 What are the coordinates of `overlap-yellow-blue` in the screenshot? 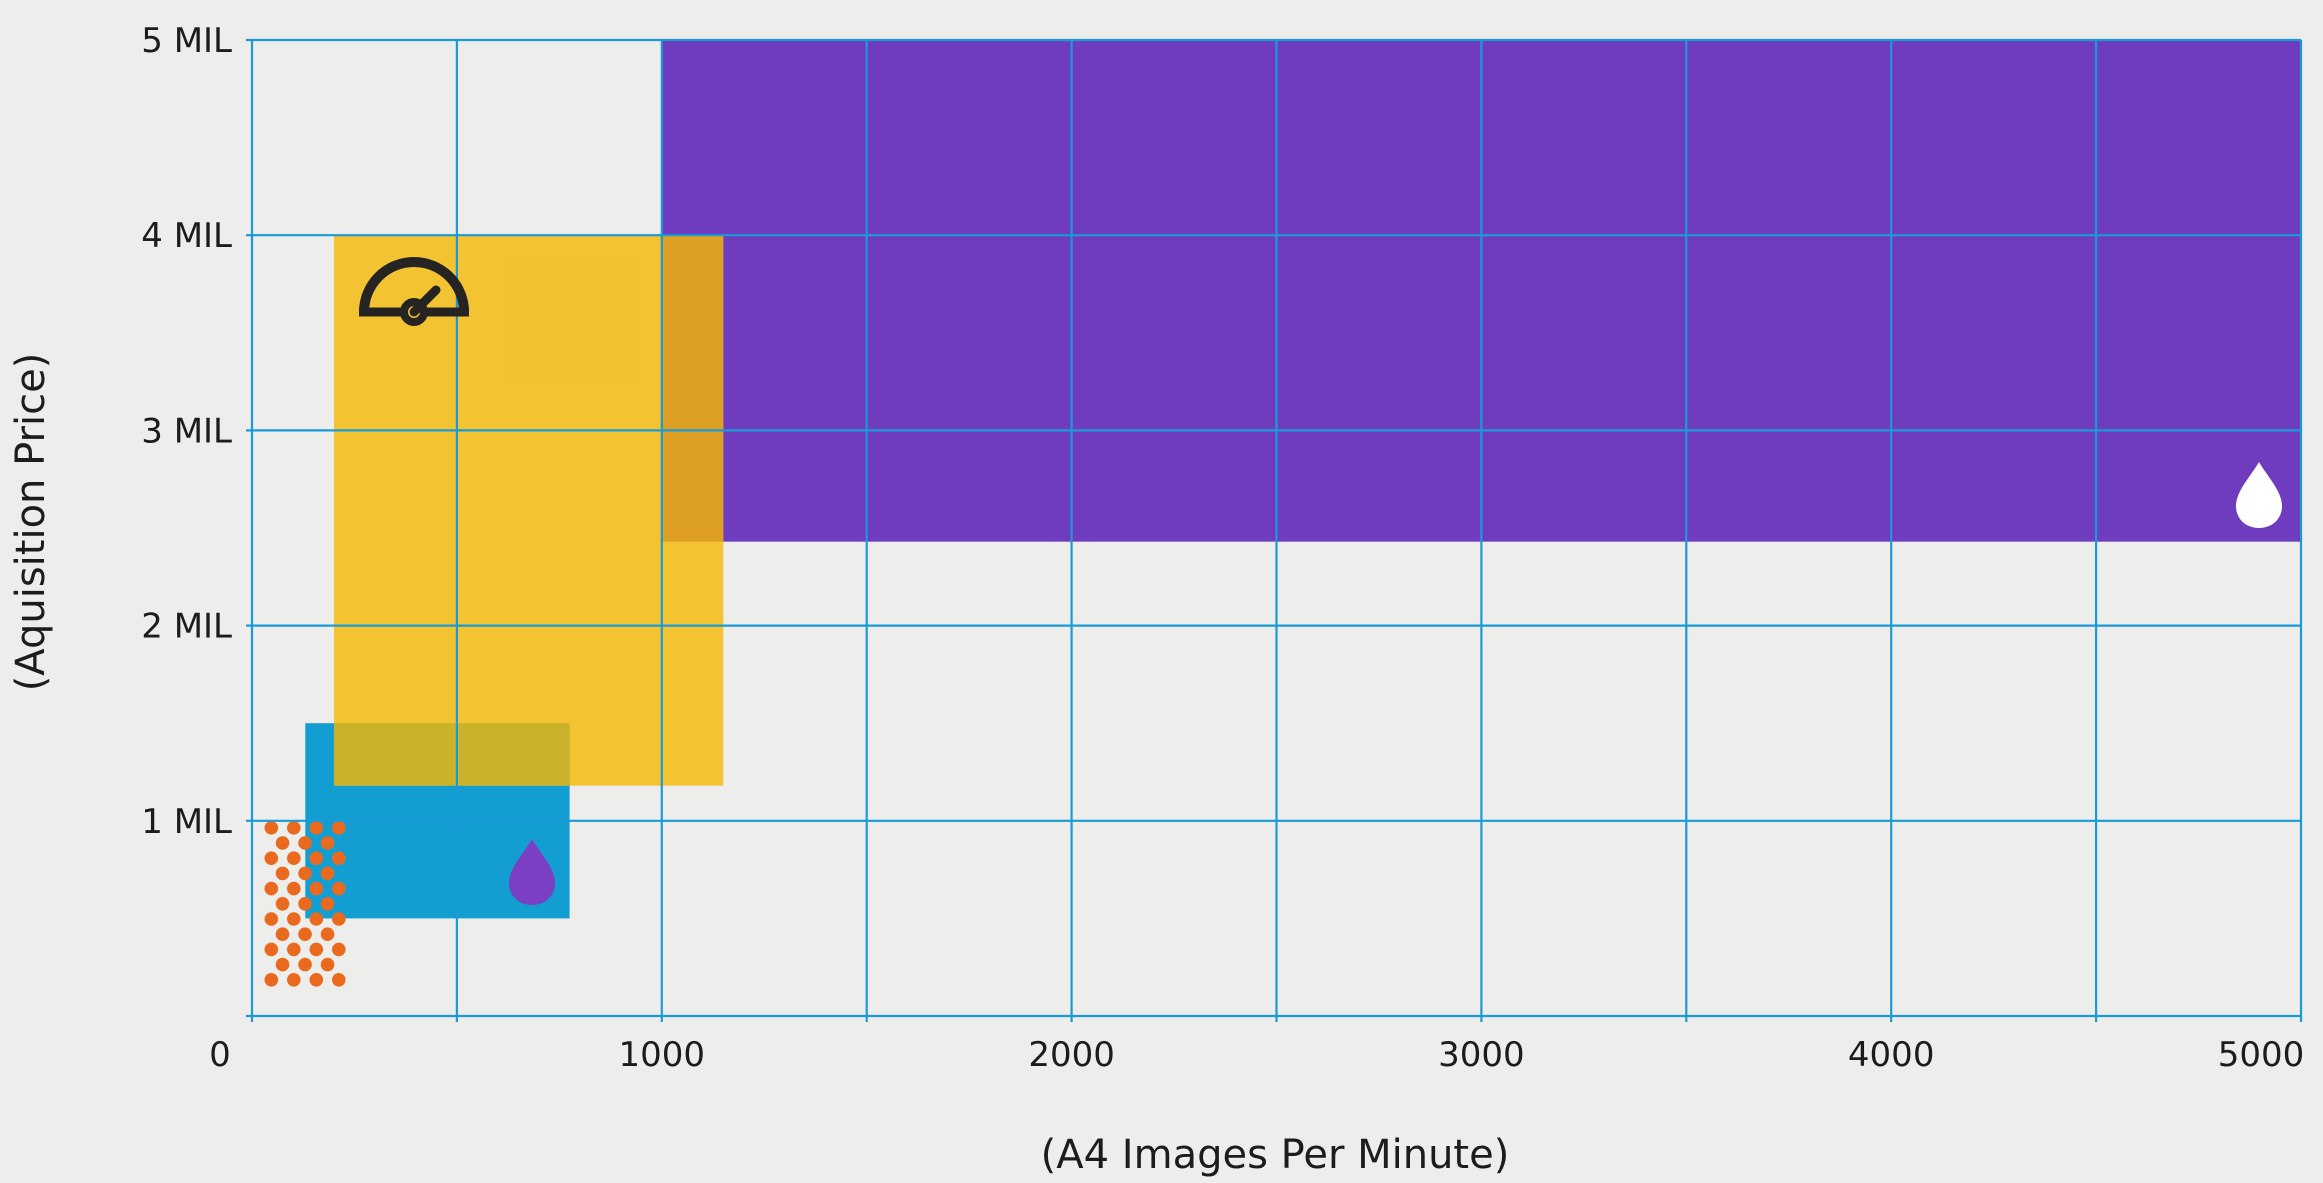 It's located at (451, 754).